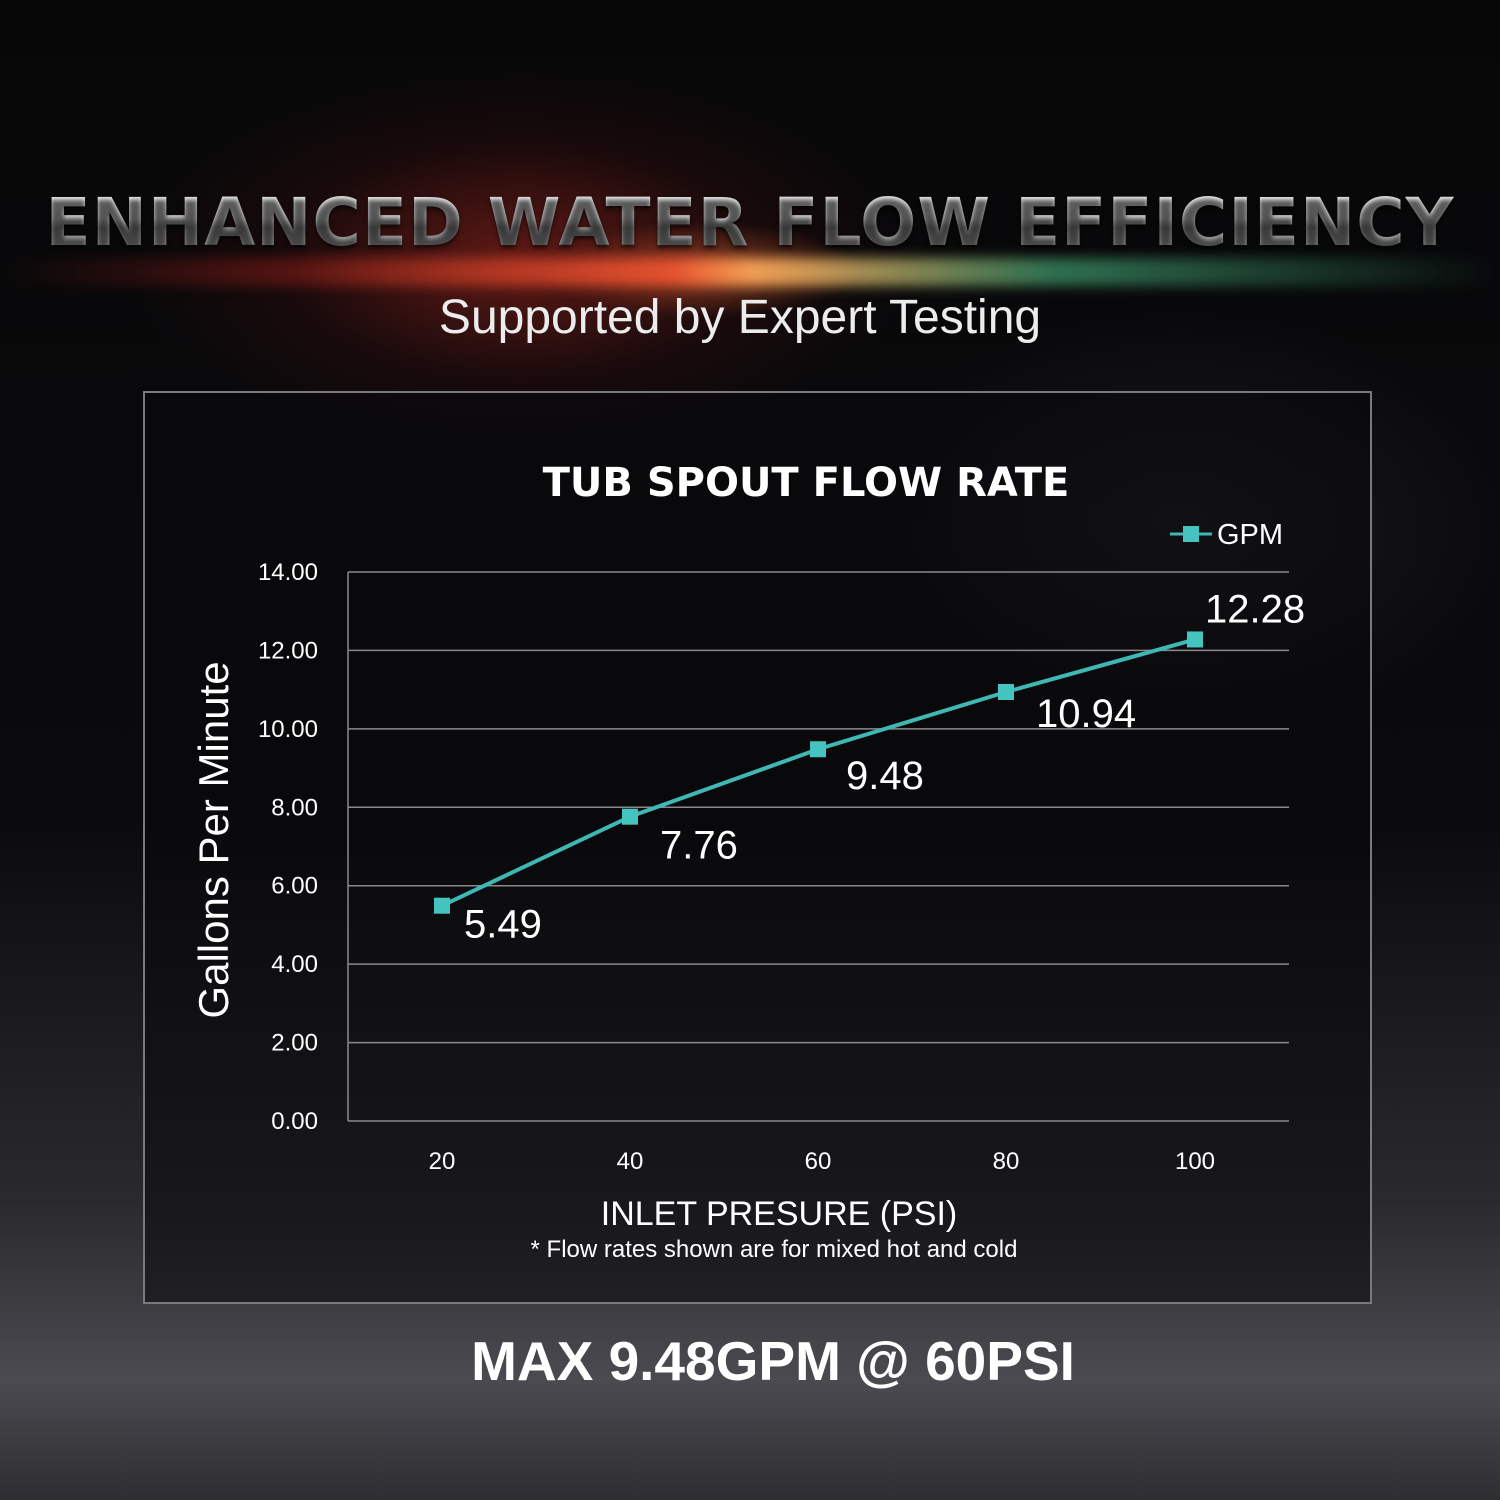 This screenshot has height=1500, width=1500. I want to click on light-flare, so click(750, 272).